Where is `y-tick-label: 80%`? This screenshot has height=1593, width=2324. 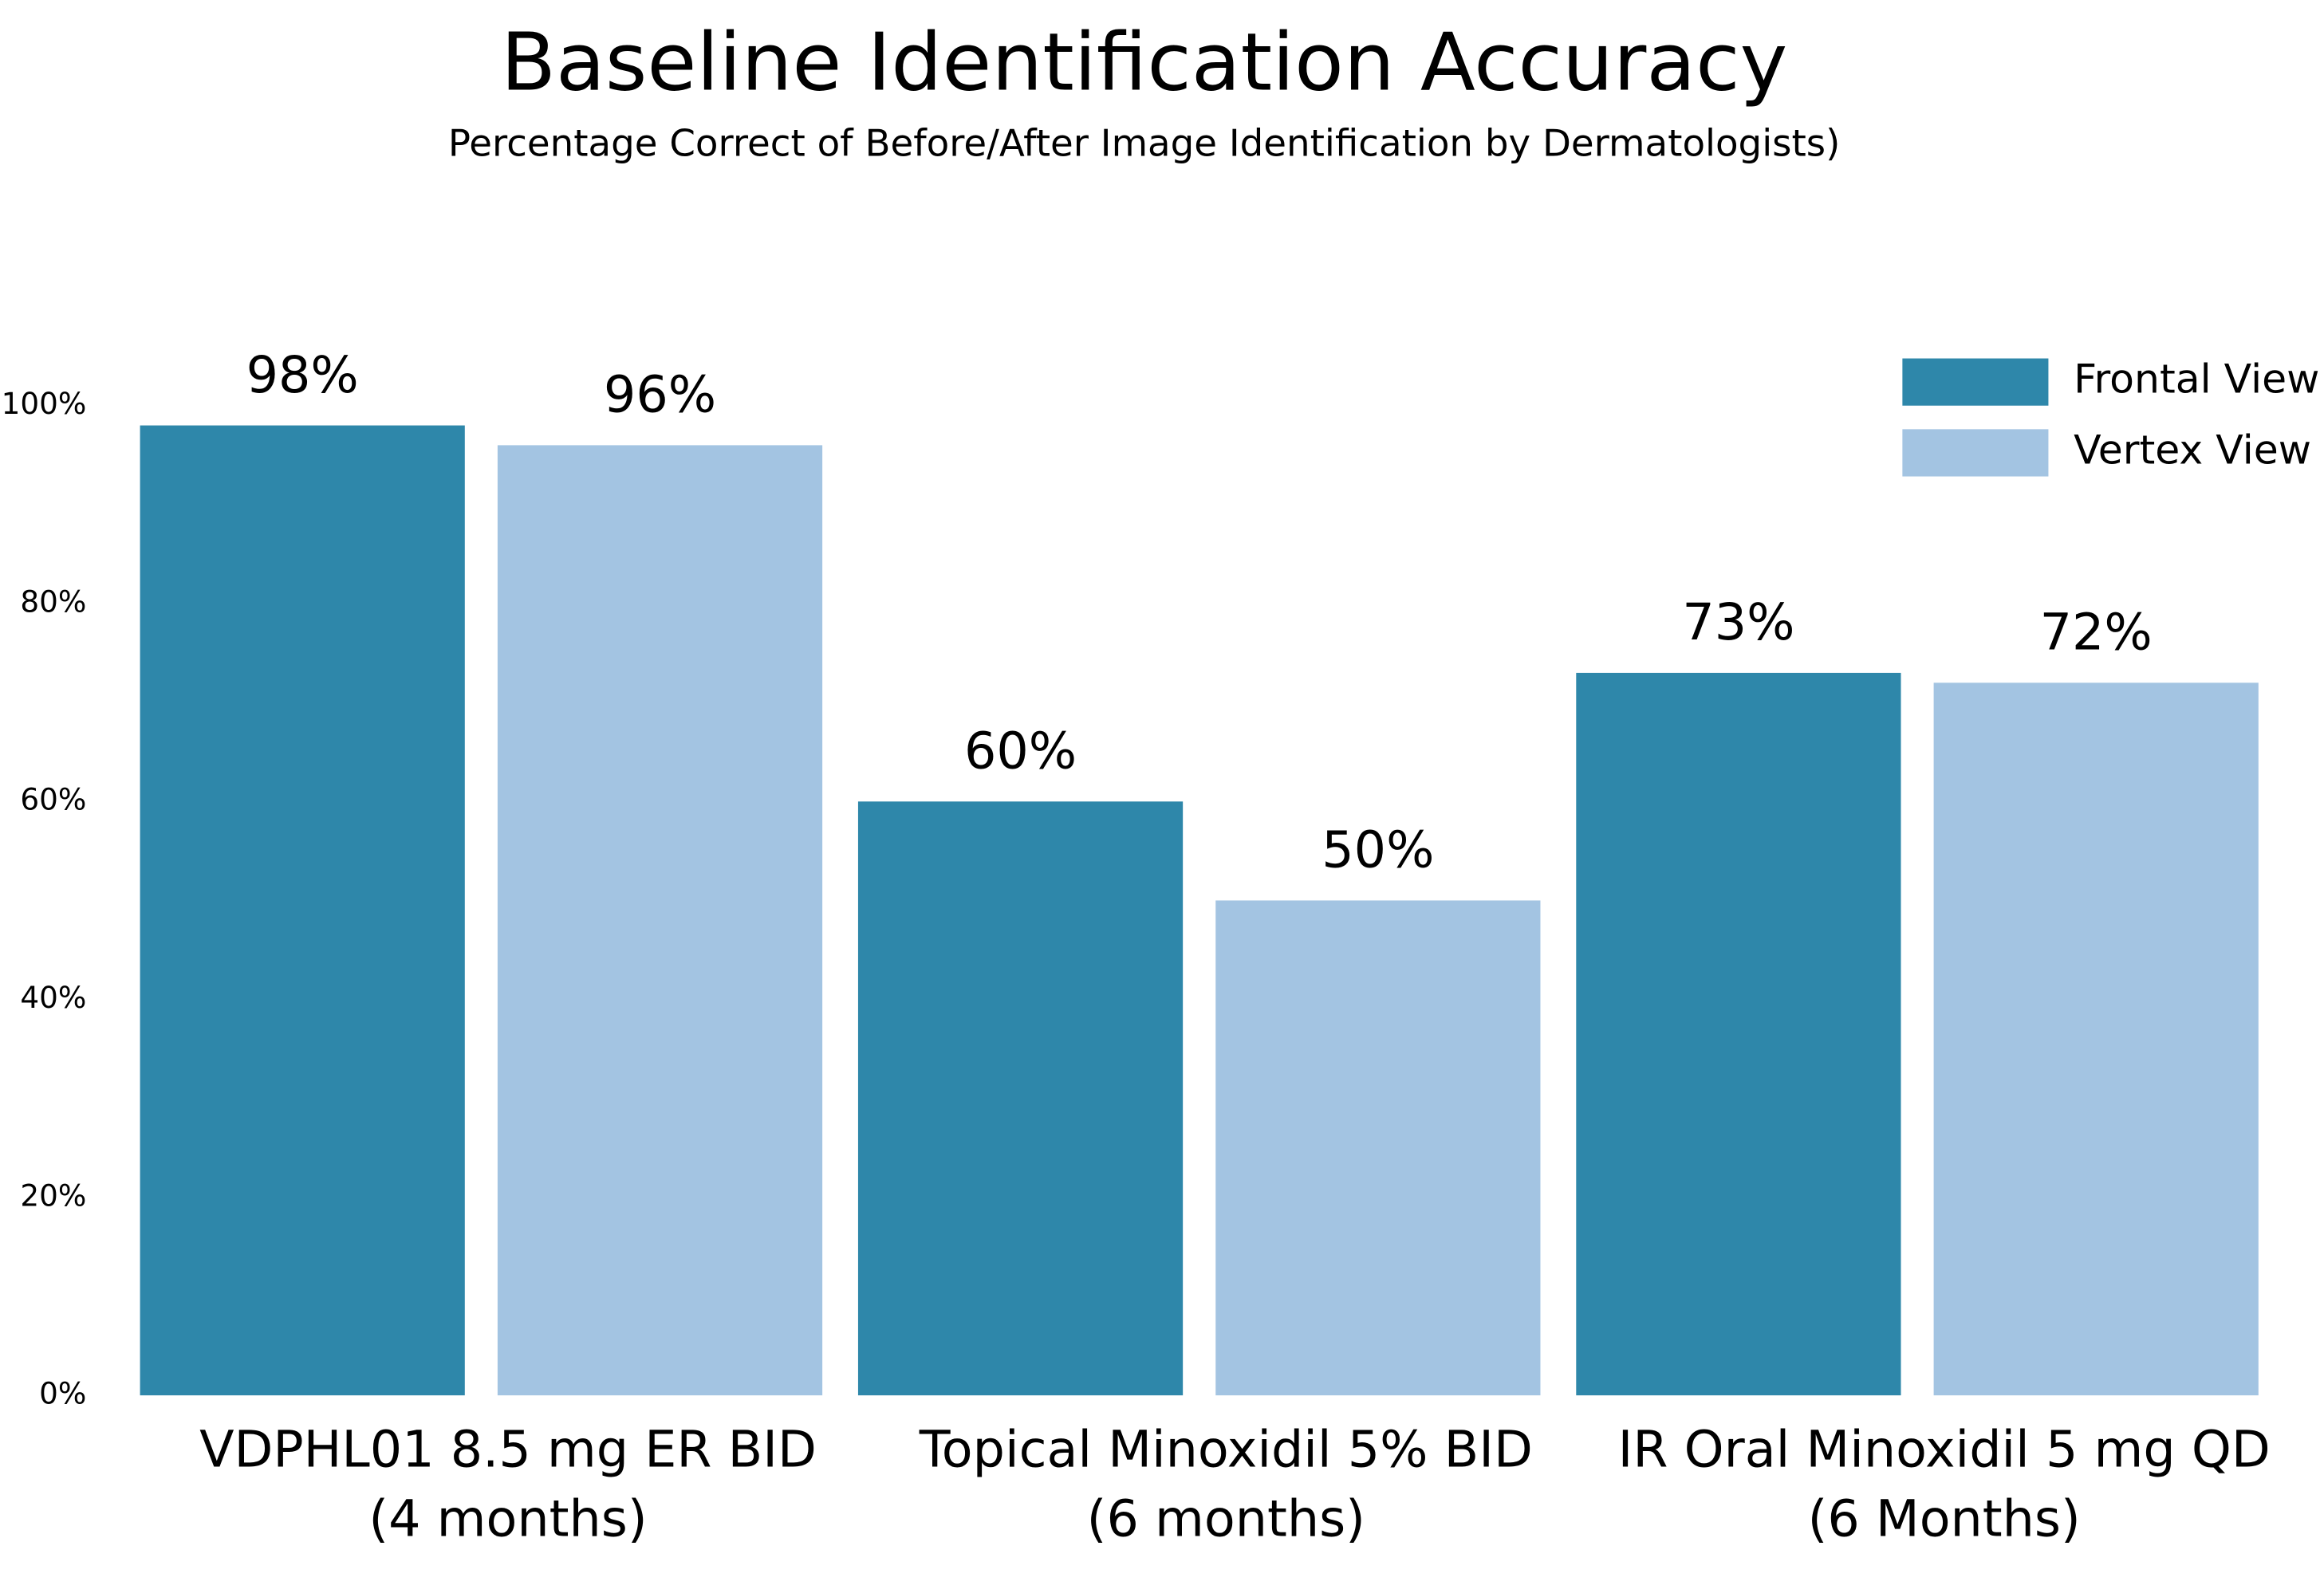 y-tick-label: 80% is located at coordinates (53, 602).